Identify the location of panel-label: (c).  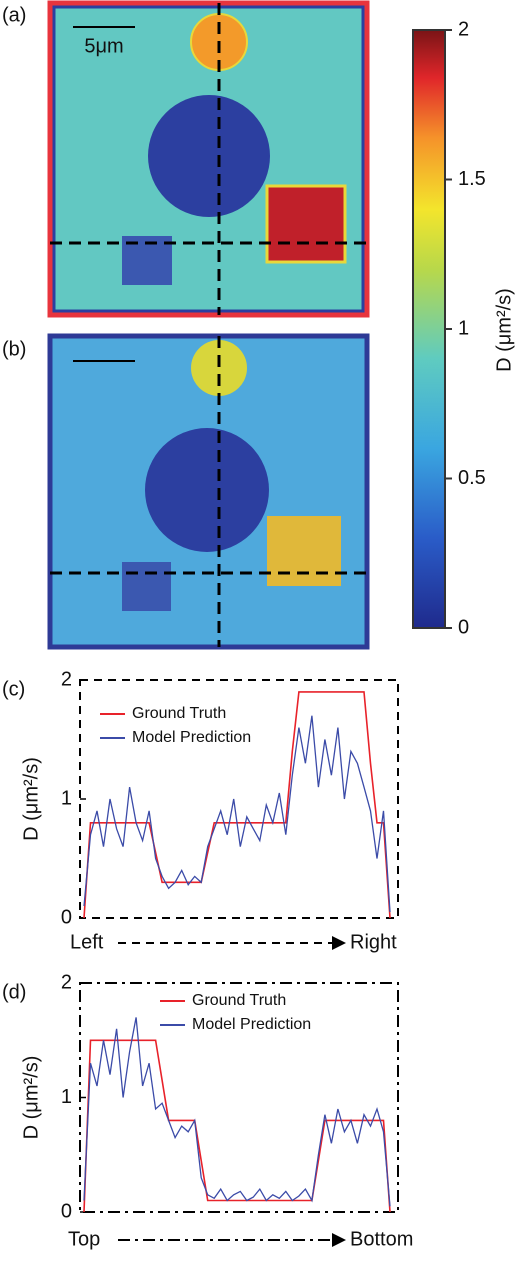
(13, 689).